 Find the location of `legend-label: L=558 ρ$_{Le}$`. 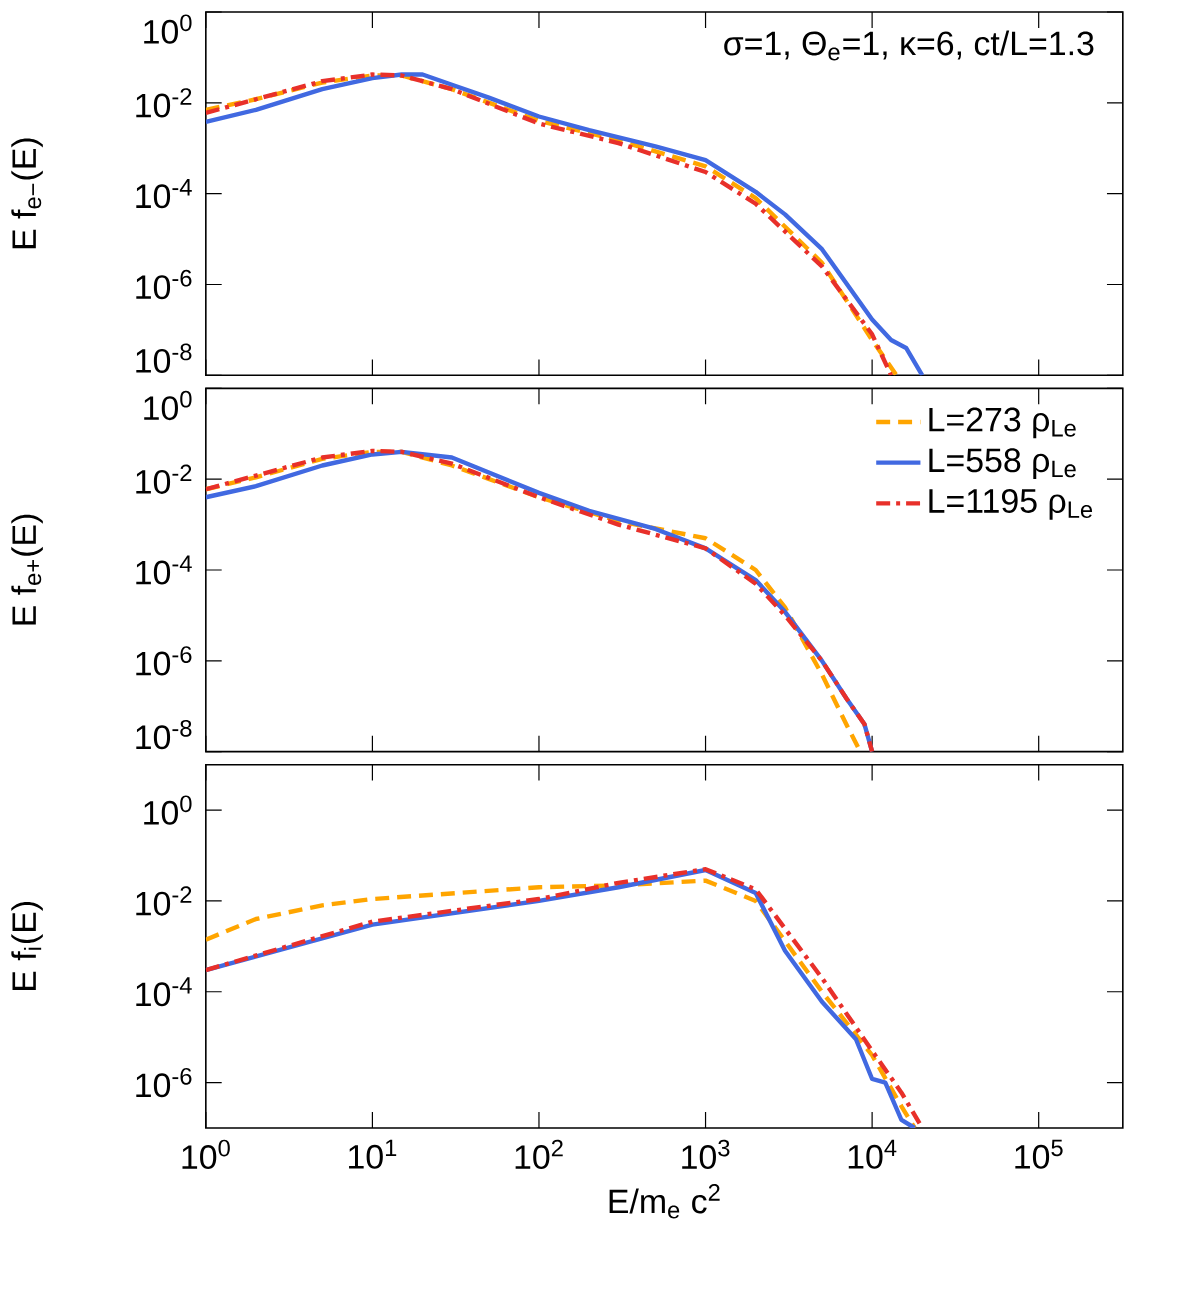

legend-label: L=558 ρ$_{Le}$ is located at coordinates (1002, 463).